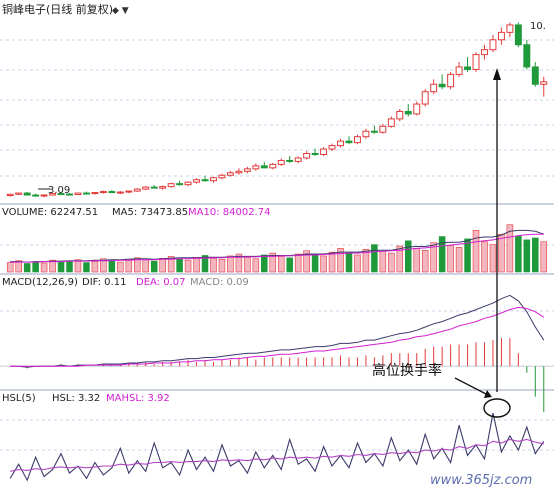 This screenshot has height=491, width=554. What do you see at coordinates (120, 11) in the screenshot?
I see `title-arrow-icons: ◆ ▼` at bounding box center [120, 11].